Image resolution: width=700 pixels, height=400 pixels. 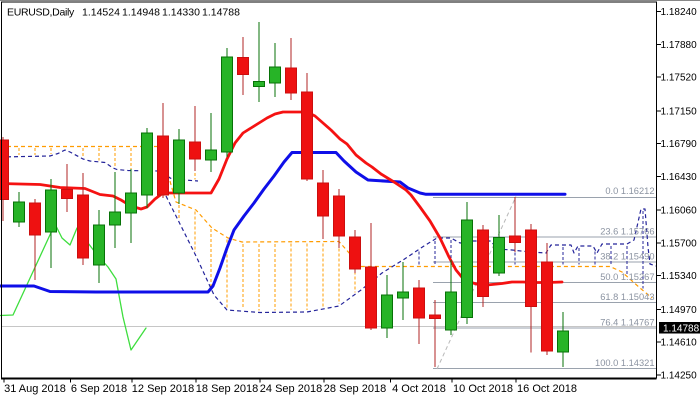 What do you see at coordinates (41, 13) in the screenshot?
I see `svg-text: EURUSD,Daily` at bounding box center [41, 13].